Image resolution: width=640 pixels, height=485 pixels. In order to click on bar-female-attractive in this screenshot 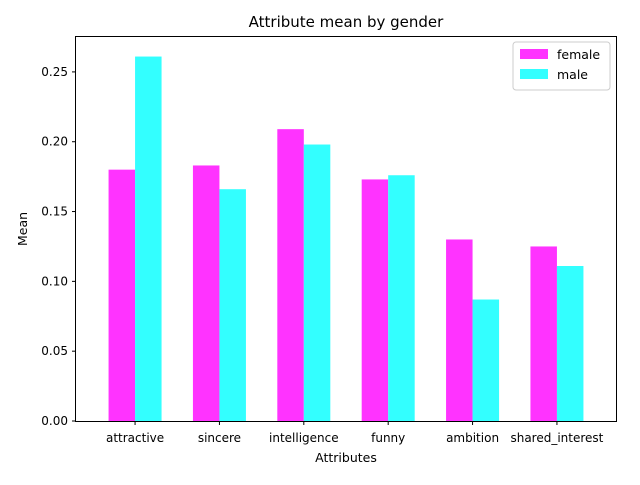, I will do `click(122, 295)`.